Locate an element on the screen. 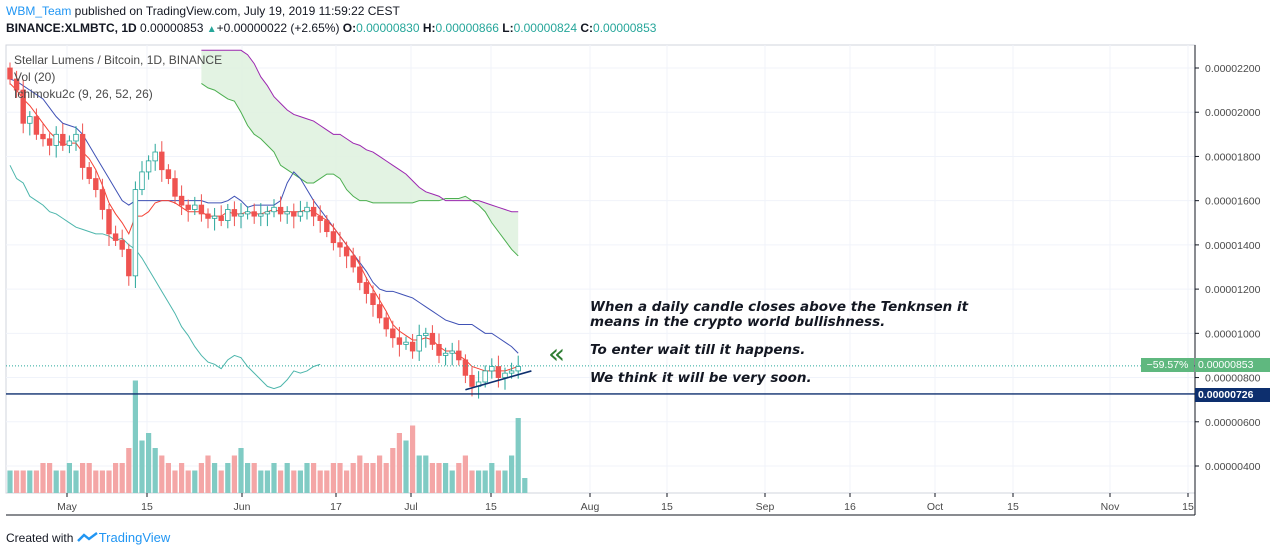 The image size is (1274, 556). x-tick-label: 15 is located at coordinates (1188, 507).